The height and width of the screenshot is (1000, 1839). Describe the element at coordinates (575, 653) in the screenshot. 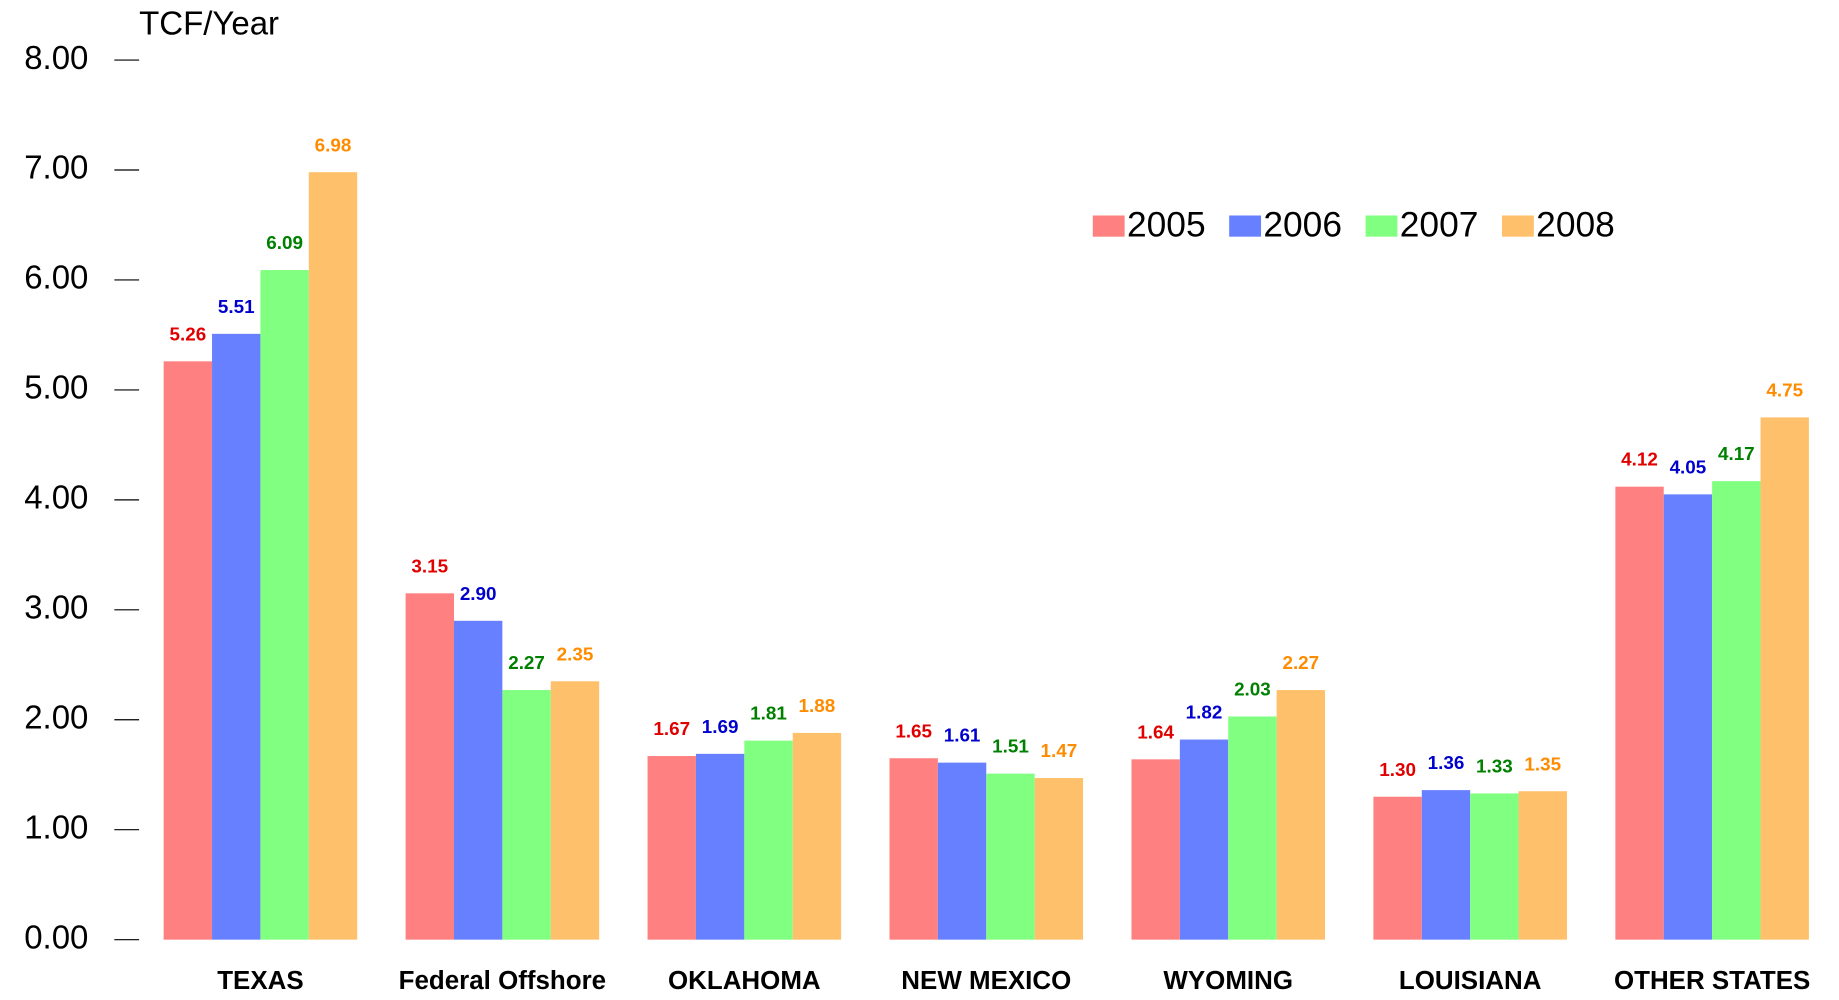

I see `data-label: 2.35` at that location.